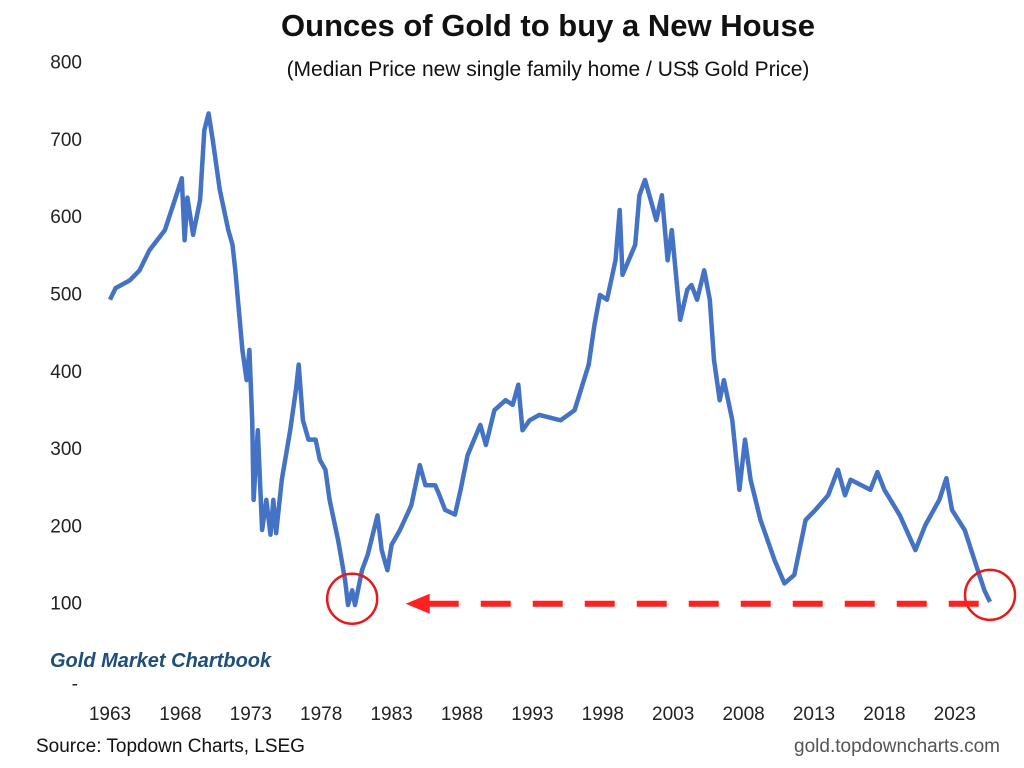 Image resolution: width=1024 pixels, height=768 pixels. What do you see at coordinates (66, 63) in the screenshot?
I see `y-tick-label: 800` at bounding box center [66, 63].